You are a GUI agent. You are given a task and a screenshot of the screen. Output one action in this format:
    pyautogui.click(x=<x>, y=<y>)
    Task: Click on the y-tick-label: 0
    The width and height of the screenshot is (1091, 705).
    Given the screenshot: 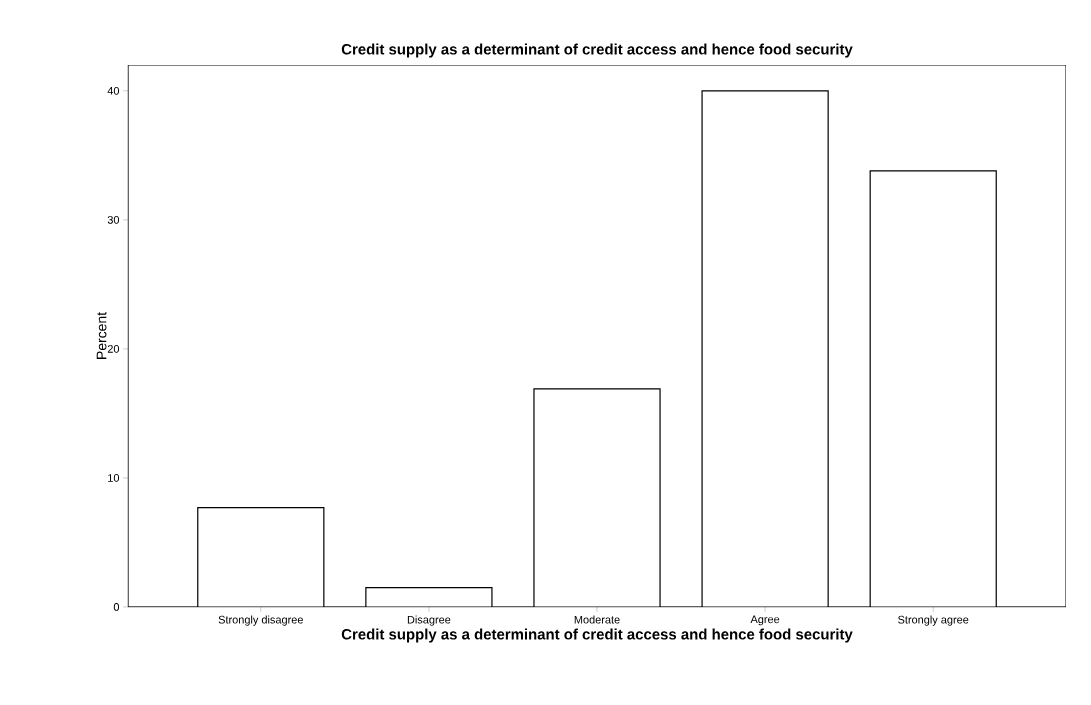 What is the action you would take?
    pyautogui.click(x=116, y=607)
    